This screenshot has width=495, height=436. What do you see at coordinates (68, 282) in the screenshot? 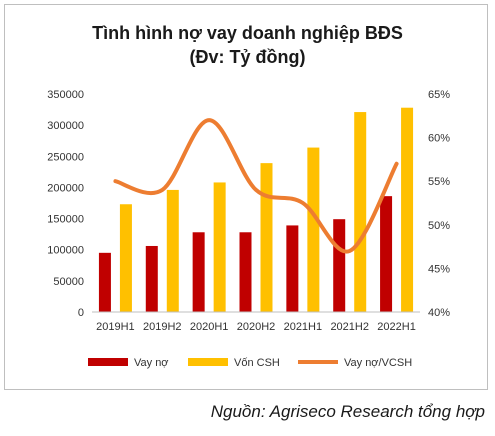
I see `left-tick-label: 50000` at bounding box center [68, 282].